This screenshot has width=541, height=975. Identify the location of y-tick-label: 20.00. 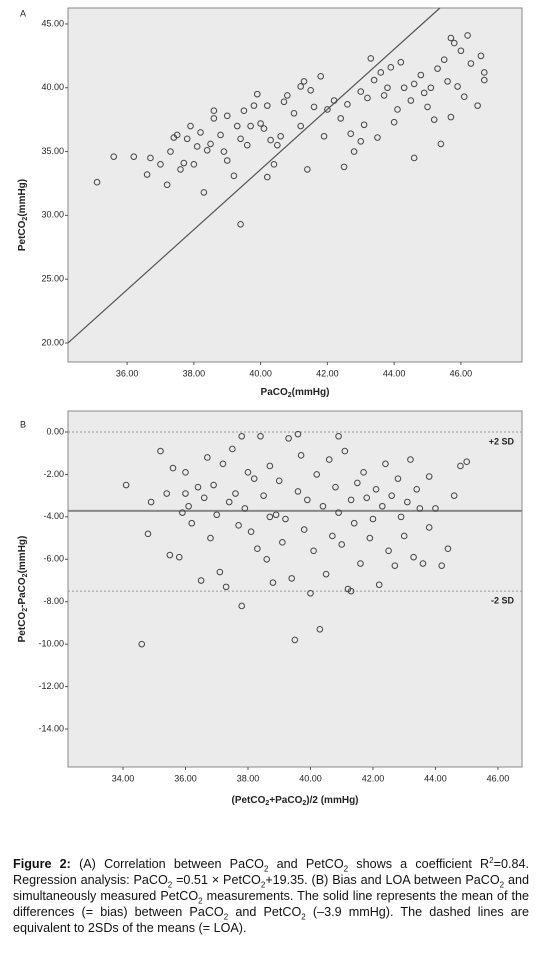
(52, 342).